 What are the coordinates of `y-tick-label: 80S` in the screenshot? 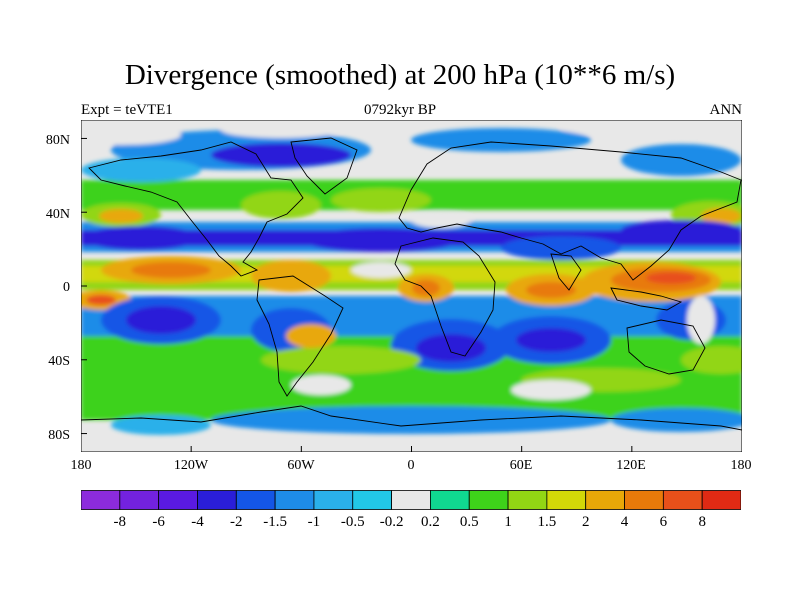 It's located at (59, 435).